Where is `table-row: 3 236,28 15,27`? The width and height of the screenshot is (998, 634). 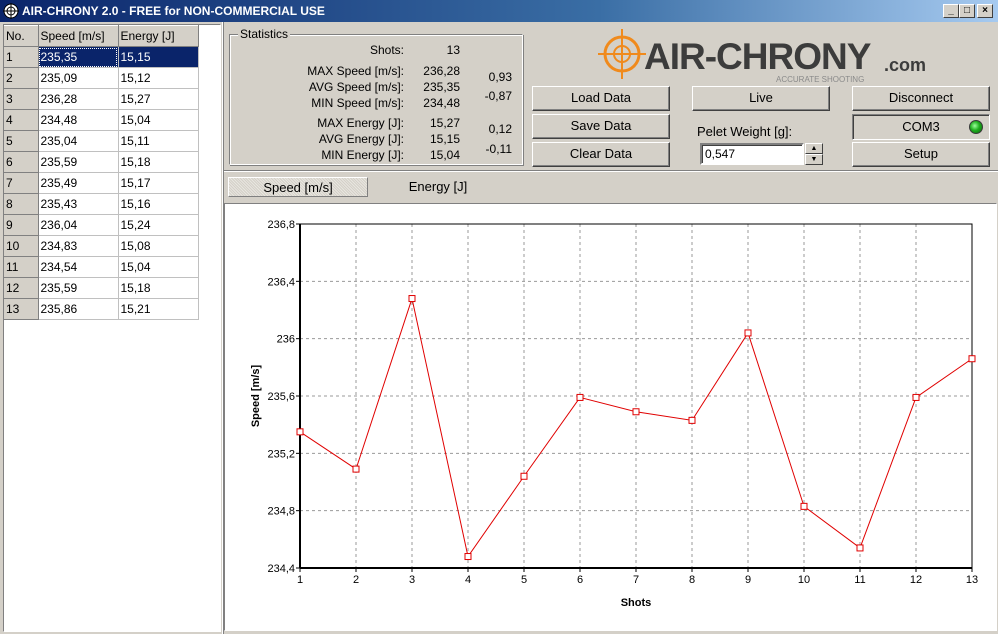 table-row: 3 236,28 15,27 is located at coordinates (101, 99).